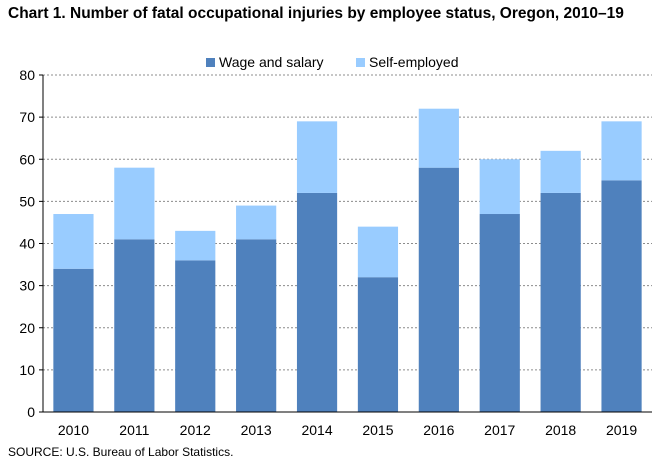 The height and width of the screenshot is (465, 661). I want to click on x-tick-label-2011: 2011, so click(134, 430).